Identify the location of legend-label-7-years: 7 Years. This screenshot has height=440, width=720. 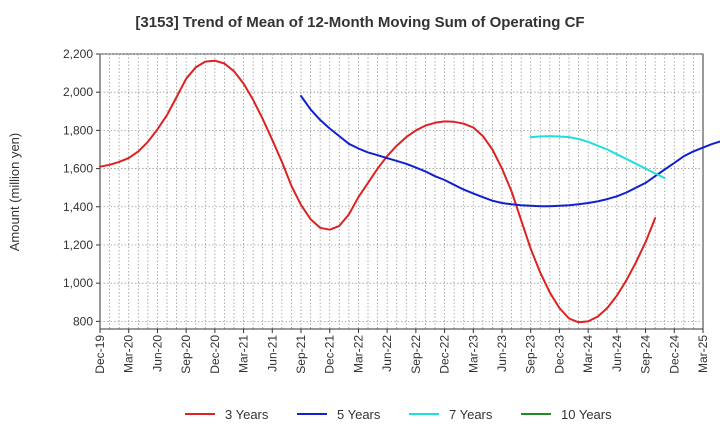
(471, 414).